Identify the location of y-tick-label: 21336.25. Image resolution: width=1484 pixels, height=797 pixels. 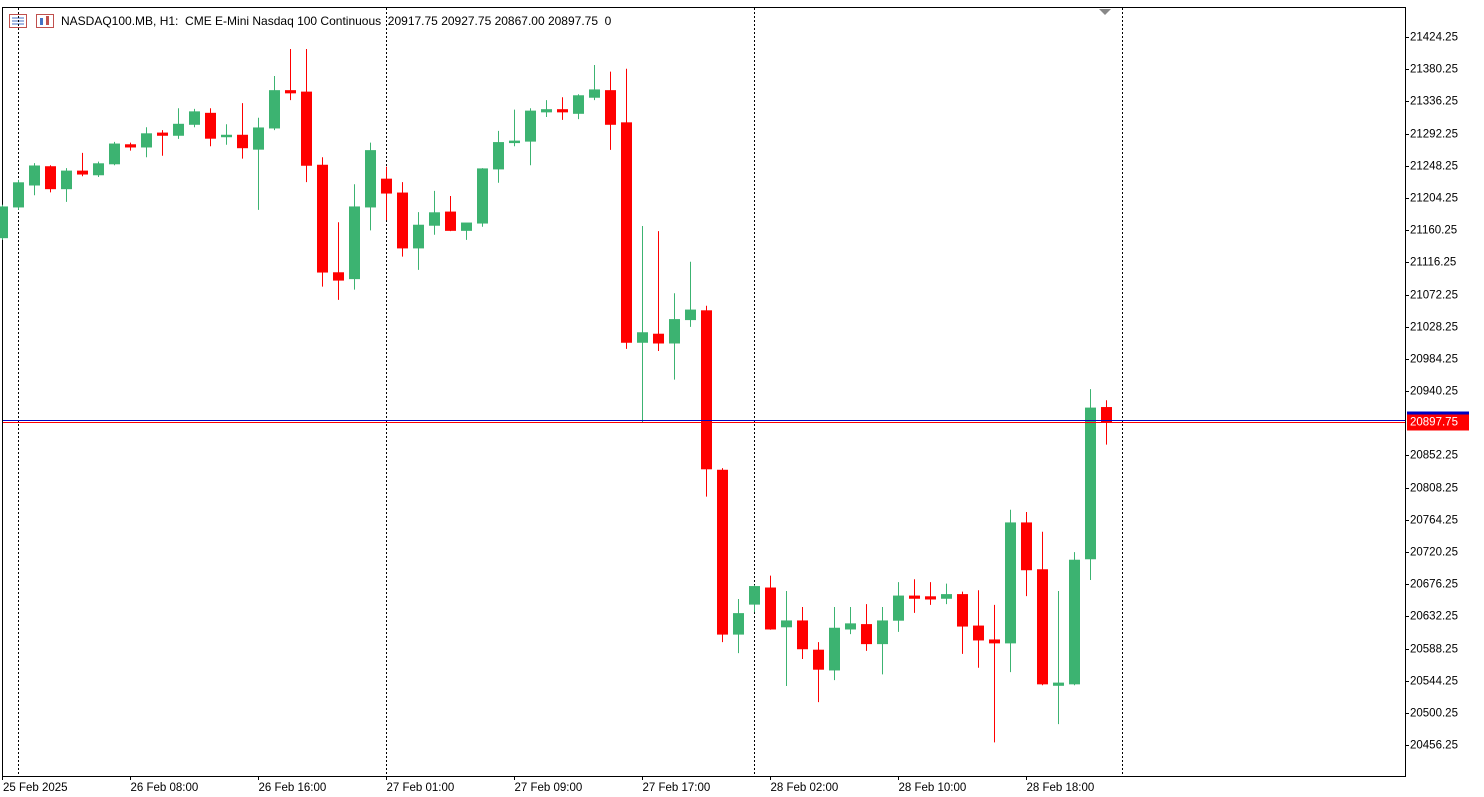
(1434, 102).